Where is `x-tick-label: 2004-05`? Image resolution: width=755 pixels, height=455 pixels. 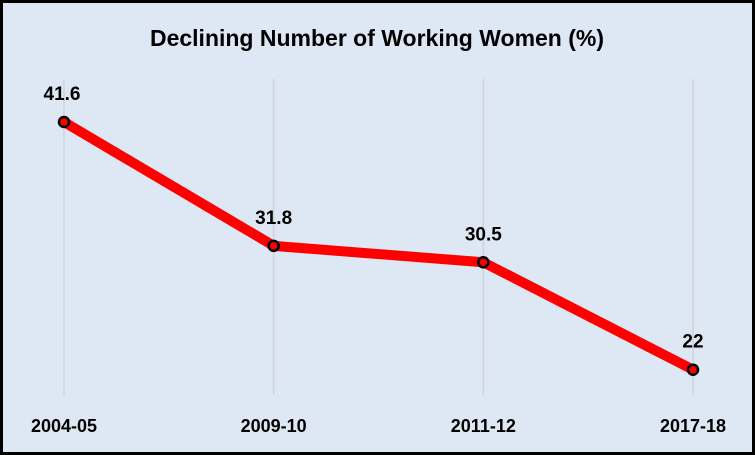
x-tick-label: 2004-05 is located at coordinates (64, 426).